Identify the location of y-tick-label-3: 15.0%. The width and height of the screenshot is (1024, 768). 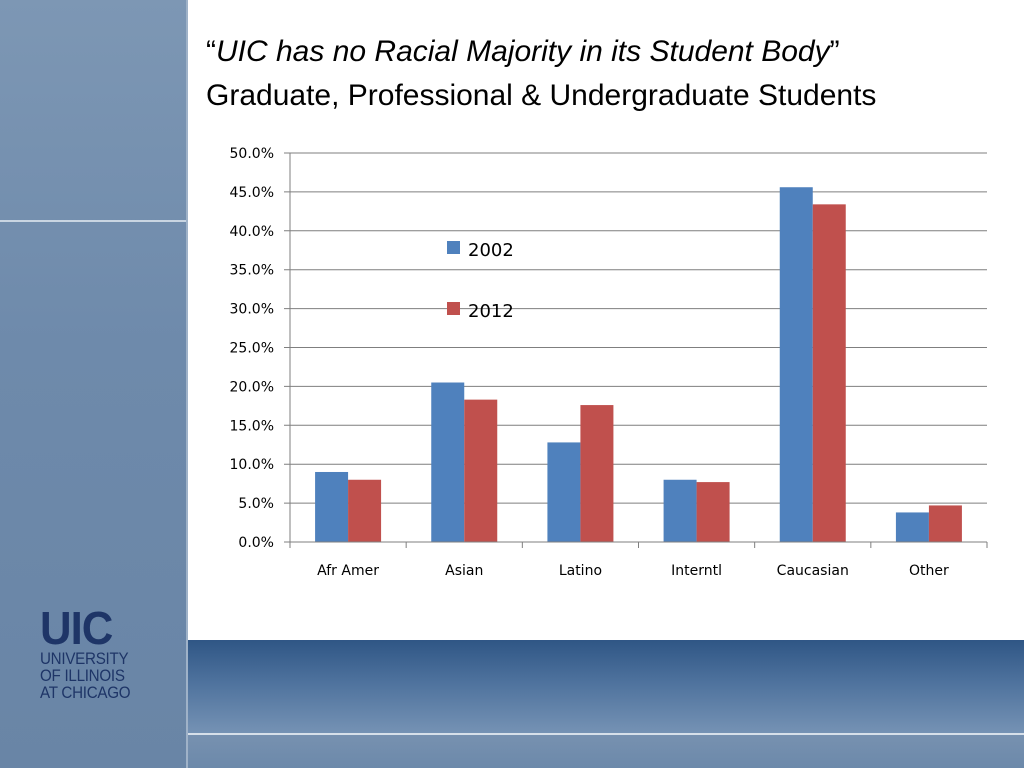
(252, 426).